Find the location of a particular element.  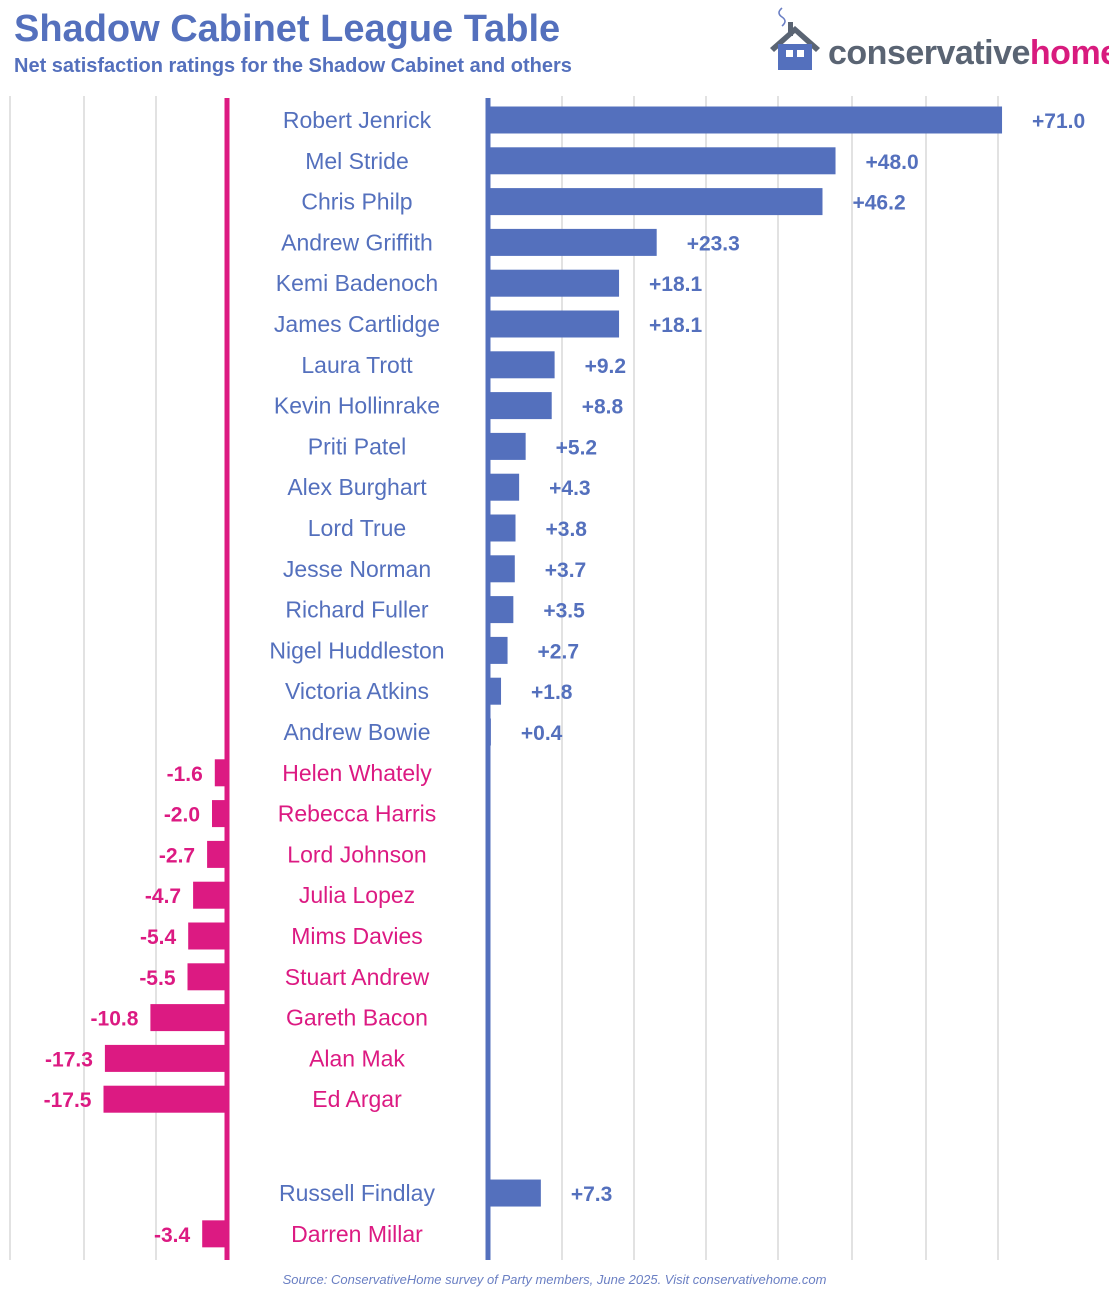

category-label: Chris Philp is located at coordinates (356, 202).